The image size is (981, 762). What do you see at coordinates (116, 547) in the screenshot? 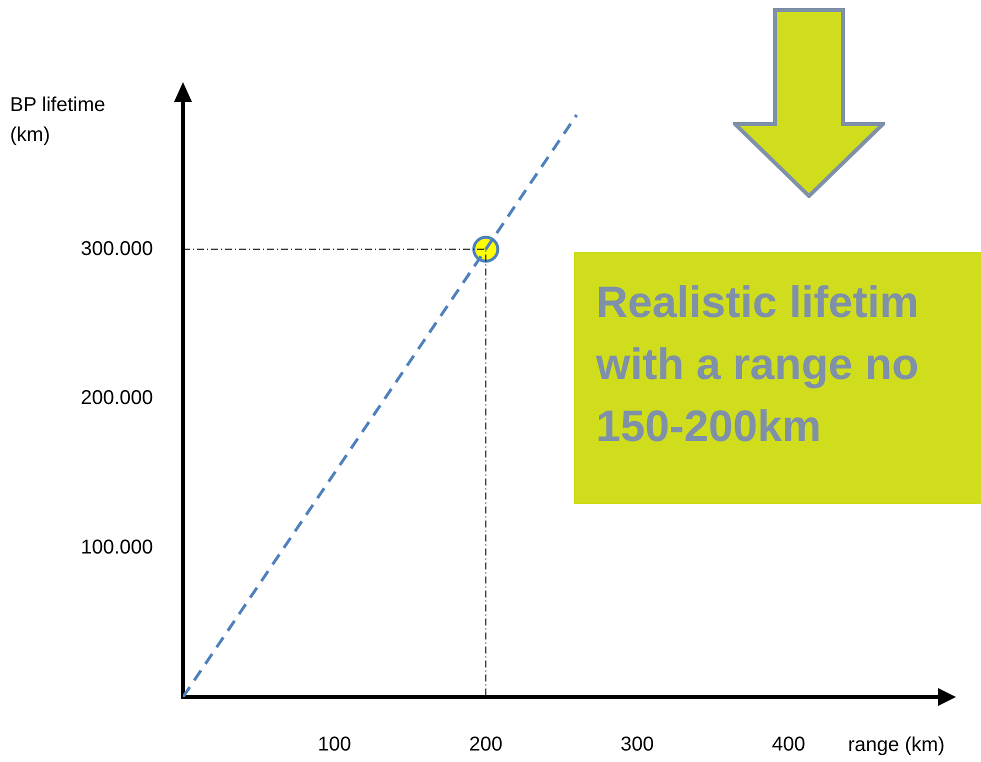
I see `y-tick-label: 100.000` at bounding box center [116, 547].